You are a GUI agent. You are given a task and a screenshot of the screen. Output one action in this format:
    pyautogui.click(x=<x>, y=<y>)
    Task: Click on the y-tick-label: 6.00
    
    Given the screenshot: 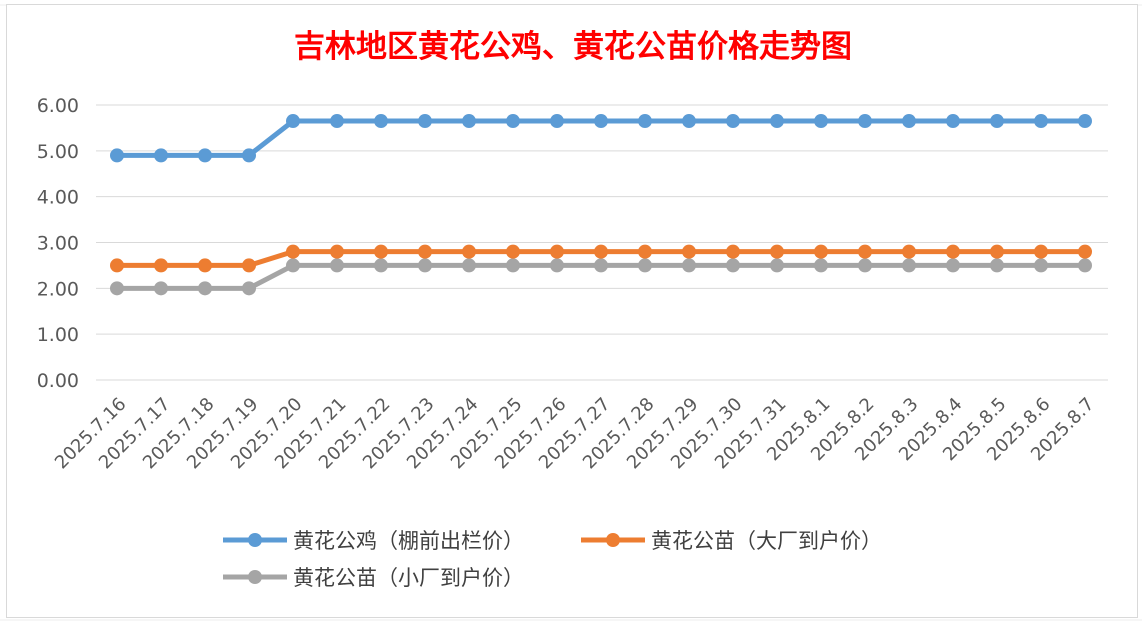 What is the action you would take?
    pyautogui.click(x=58, y=106)
    